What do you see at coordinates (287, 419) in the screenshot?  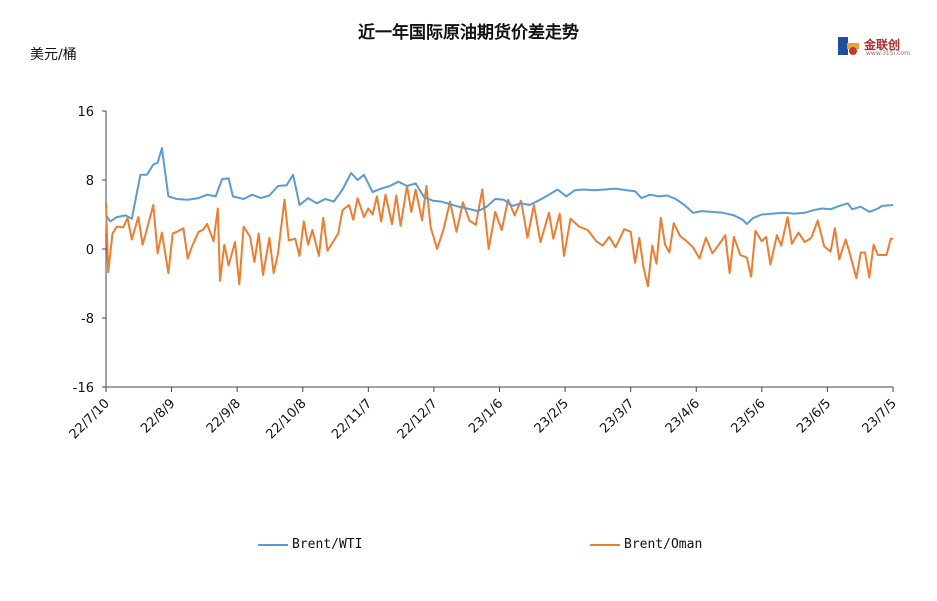 I see `x-tick-label: 22/10/8` at bounding box center [287, 419].